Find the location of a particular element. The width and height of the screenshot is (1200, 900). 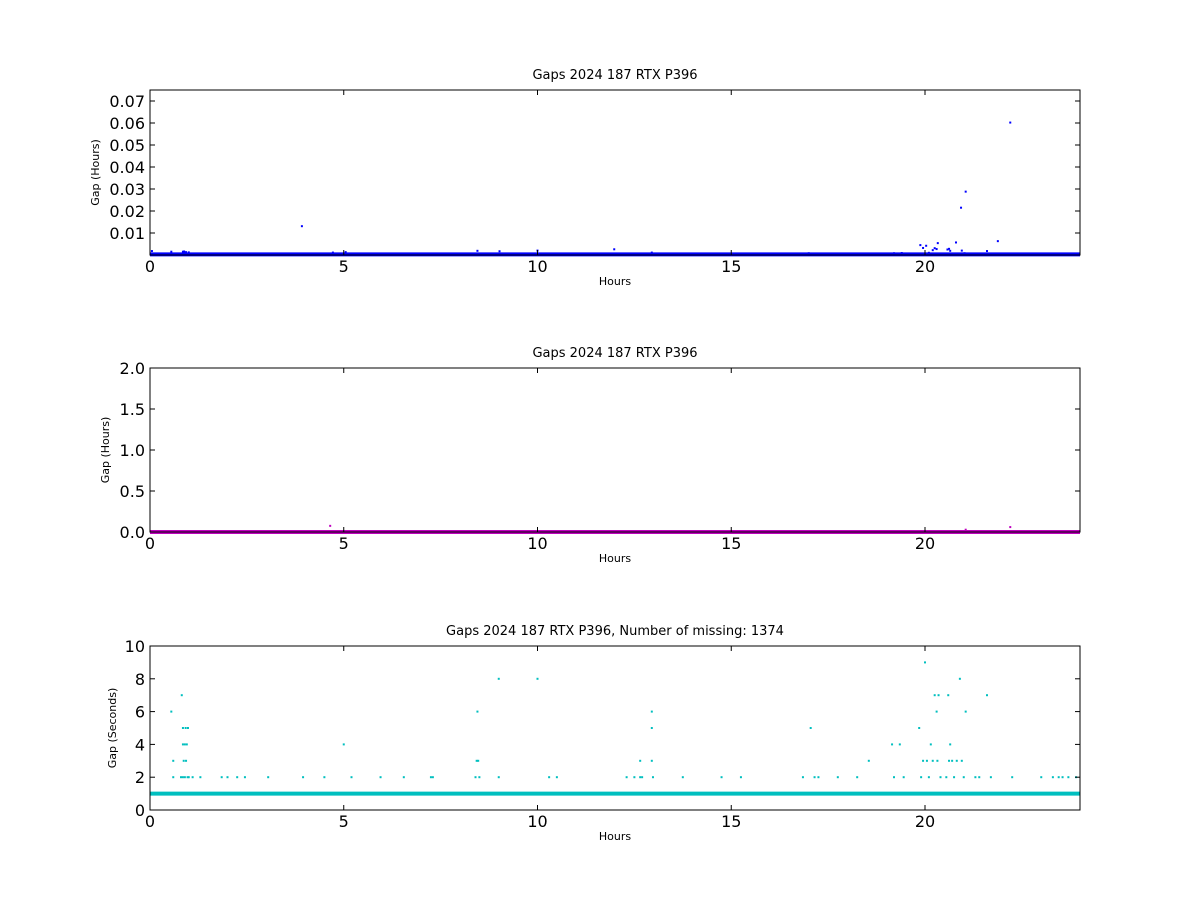

x-tick-label: 10 is located at coordinates (537, 821).